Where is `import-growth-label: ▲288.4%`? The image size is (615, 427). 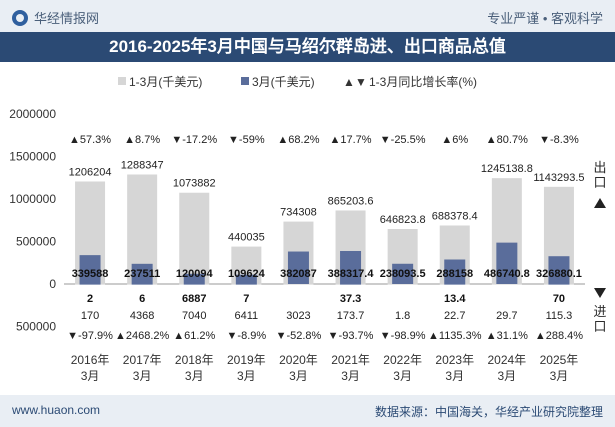 import-growth-label: ▲288.4% is located at coordinates (559, 336).